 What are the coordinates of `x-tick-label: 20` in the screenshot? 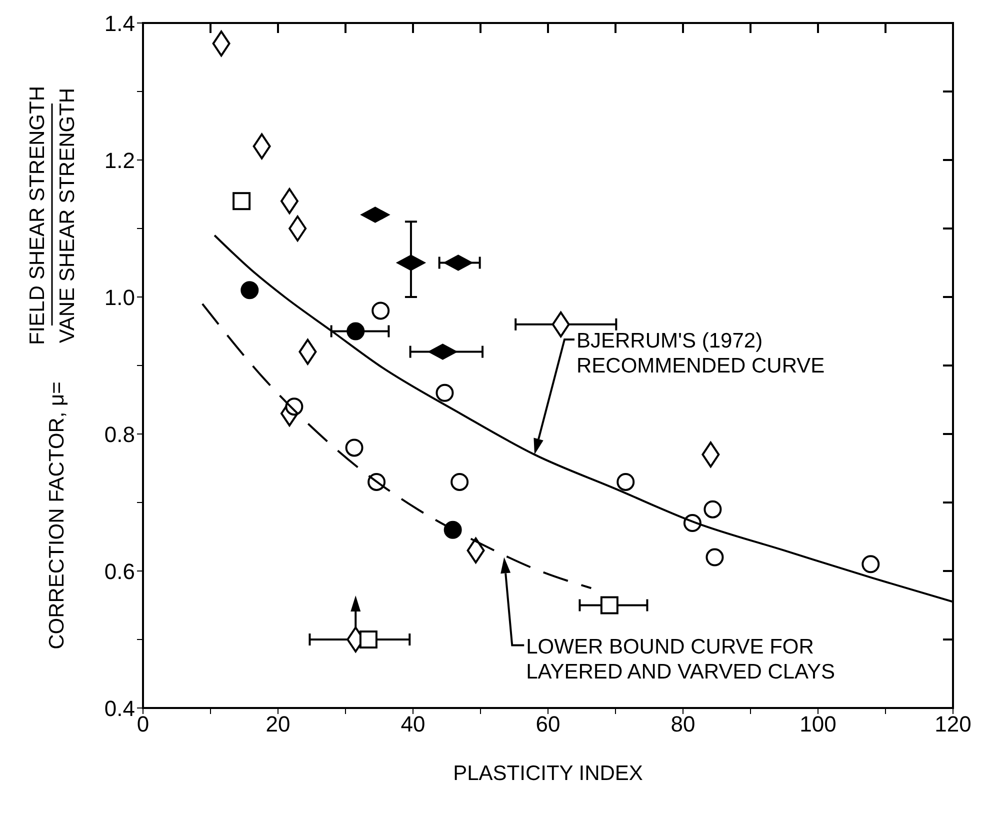 It's located at (278, 724).